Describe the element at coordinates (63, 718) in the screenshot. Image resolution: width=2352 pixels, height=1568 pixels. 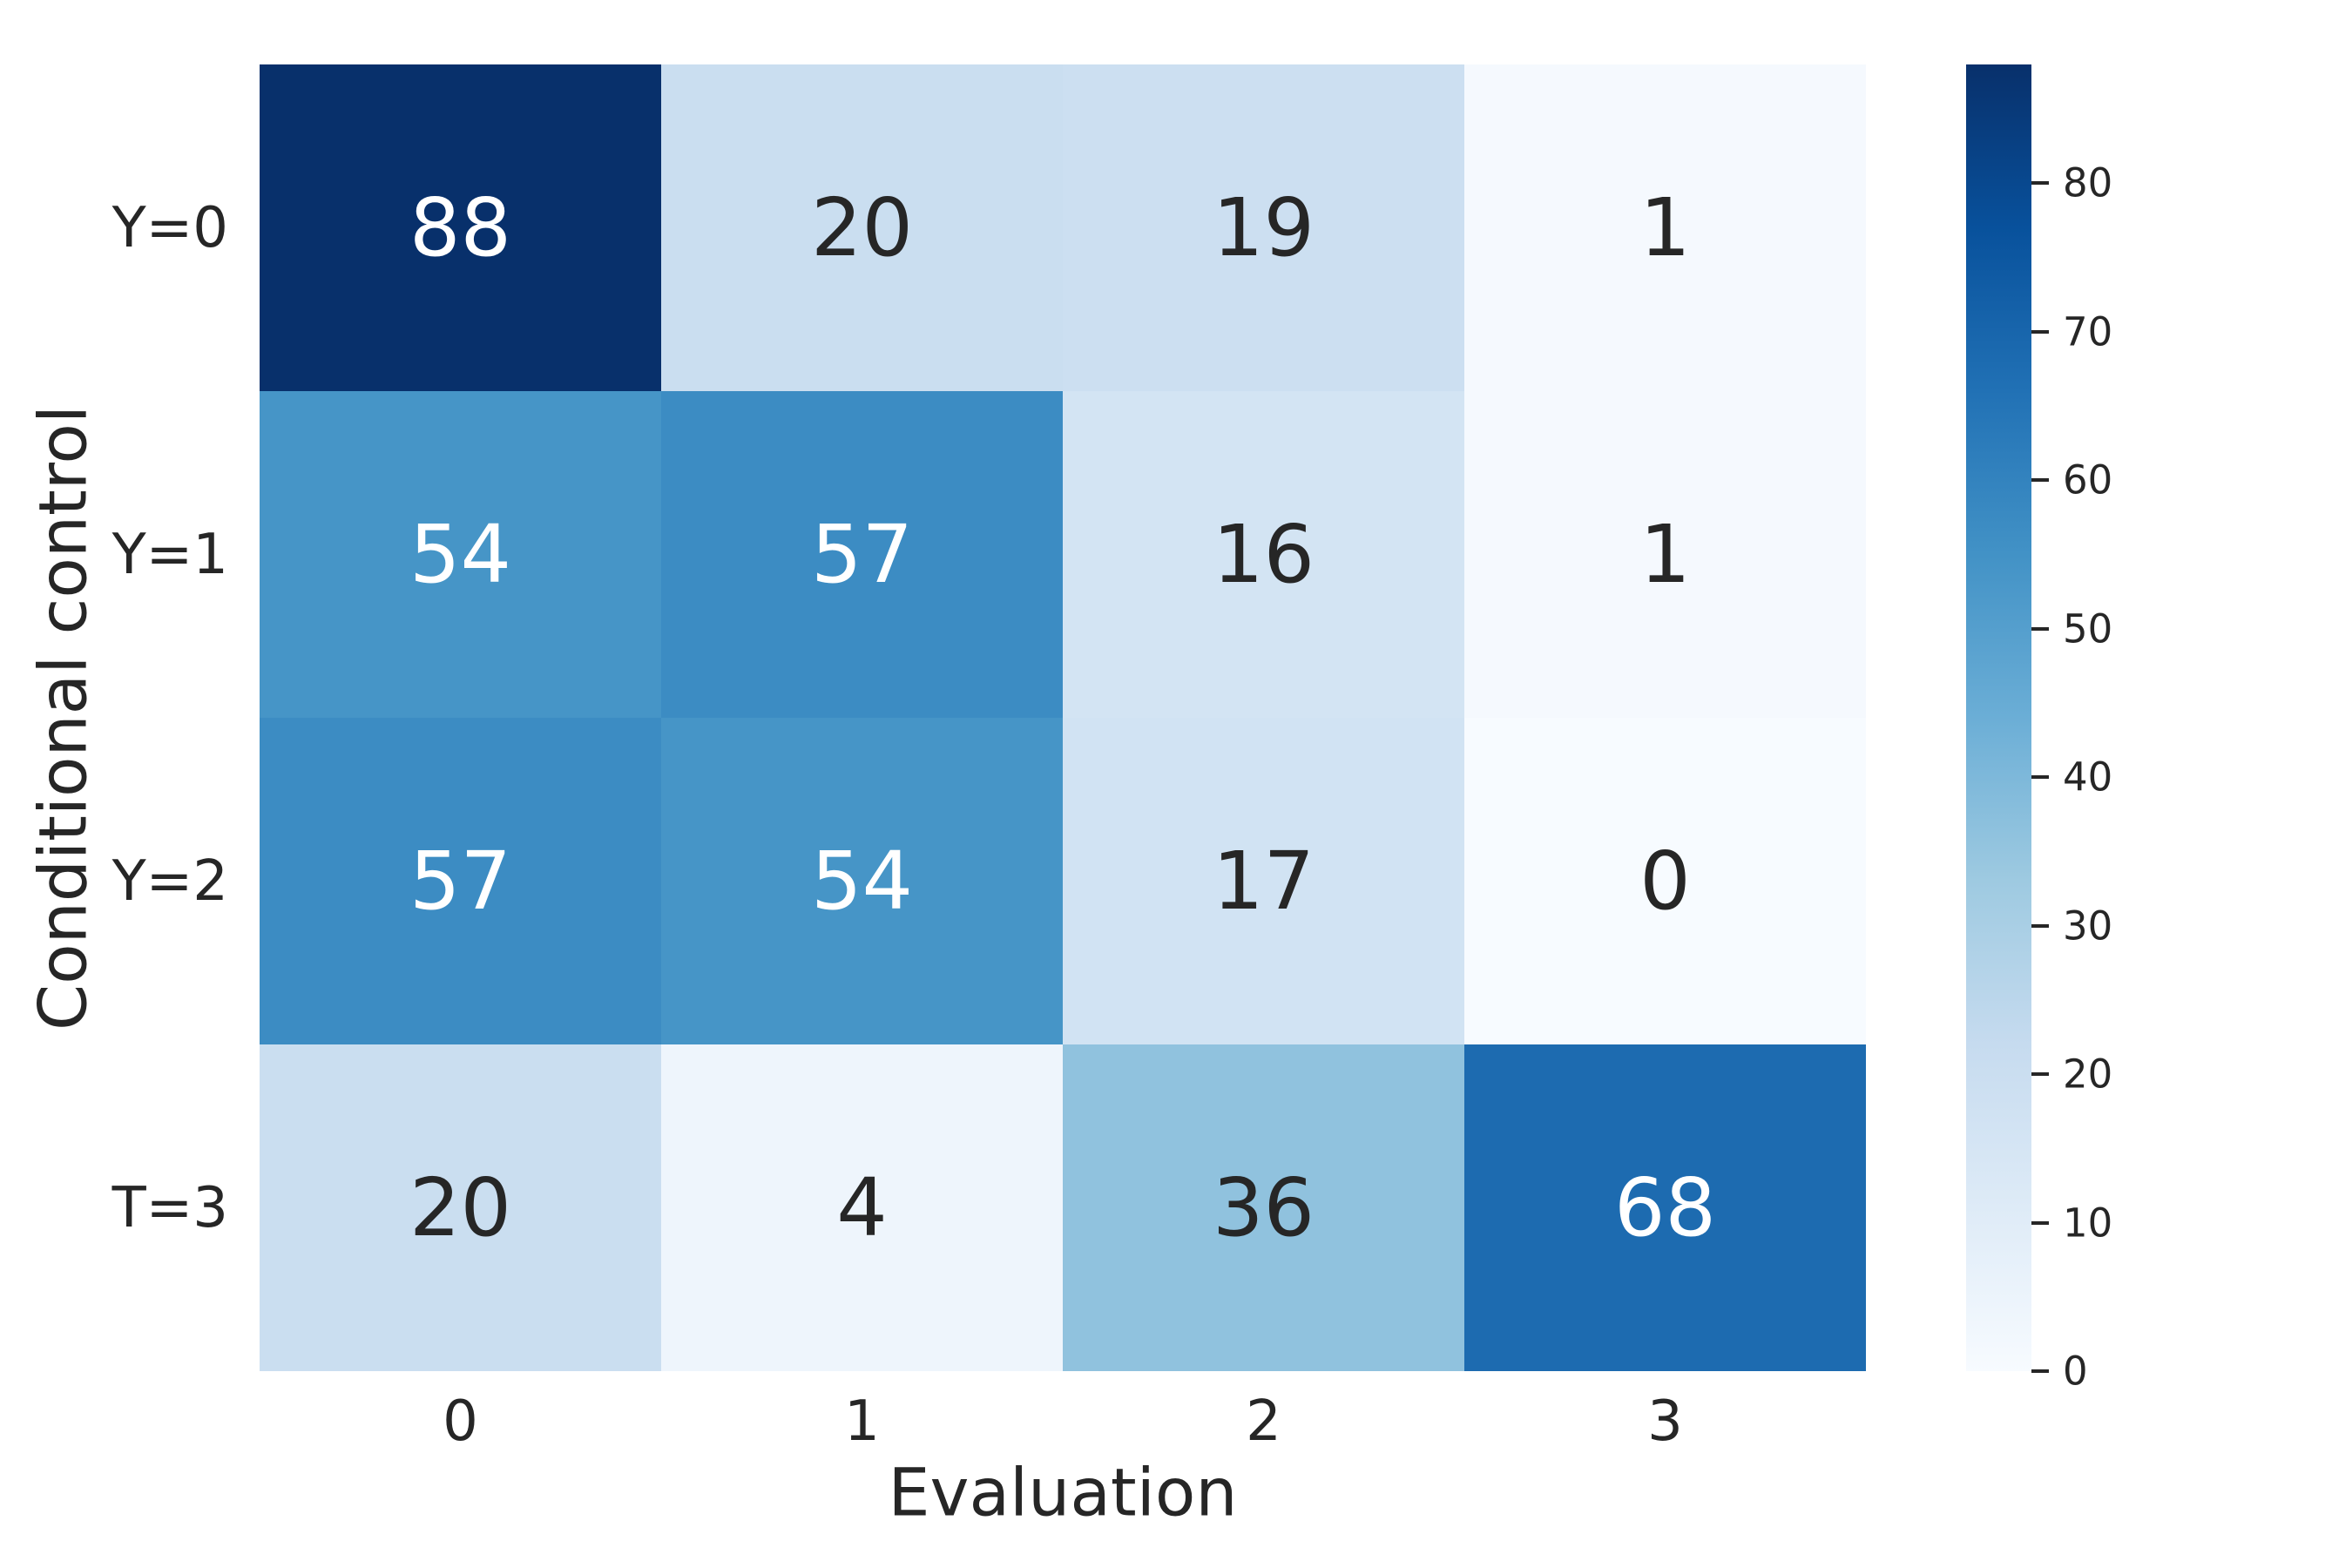
I see `y-axis-title: Conditional control` at that location.